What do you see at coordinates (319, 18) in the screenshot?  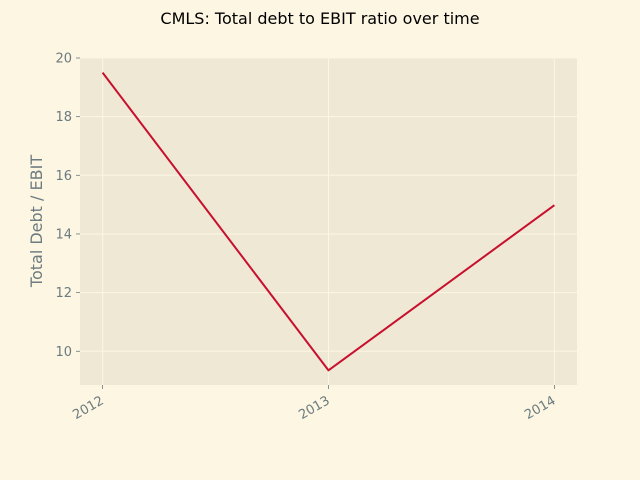 I see `chart-title: CMLS: Total debt to EBIT ratio over time` at bounding box center [319, 18].